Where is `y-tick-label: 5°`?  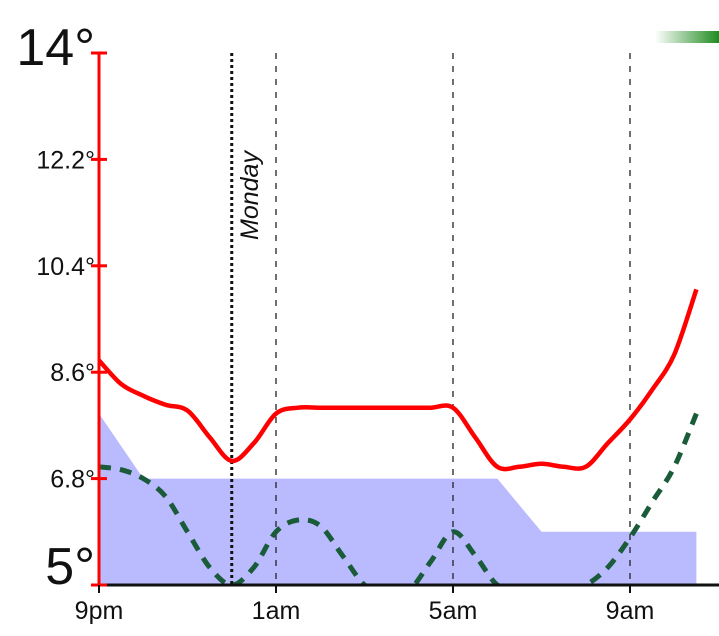
y-tick-label: 5° is located at coordinates (70, 567).